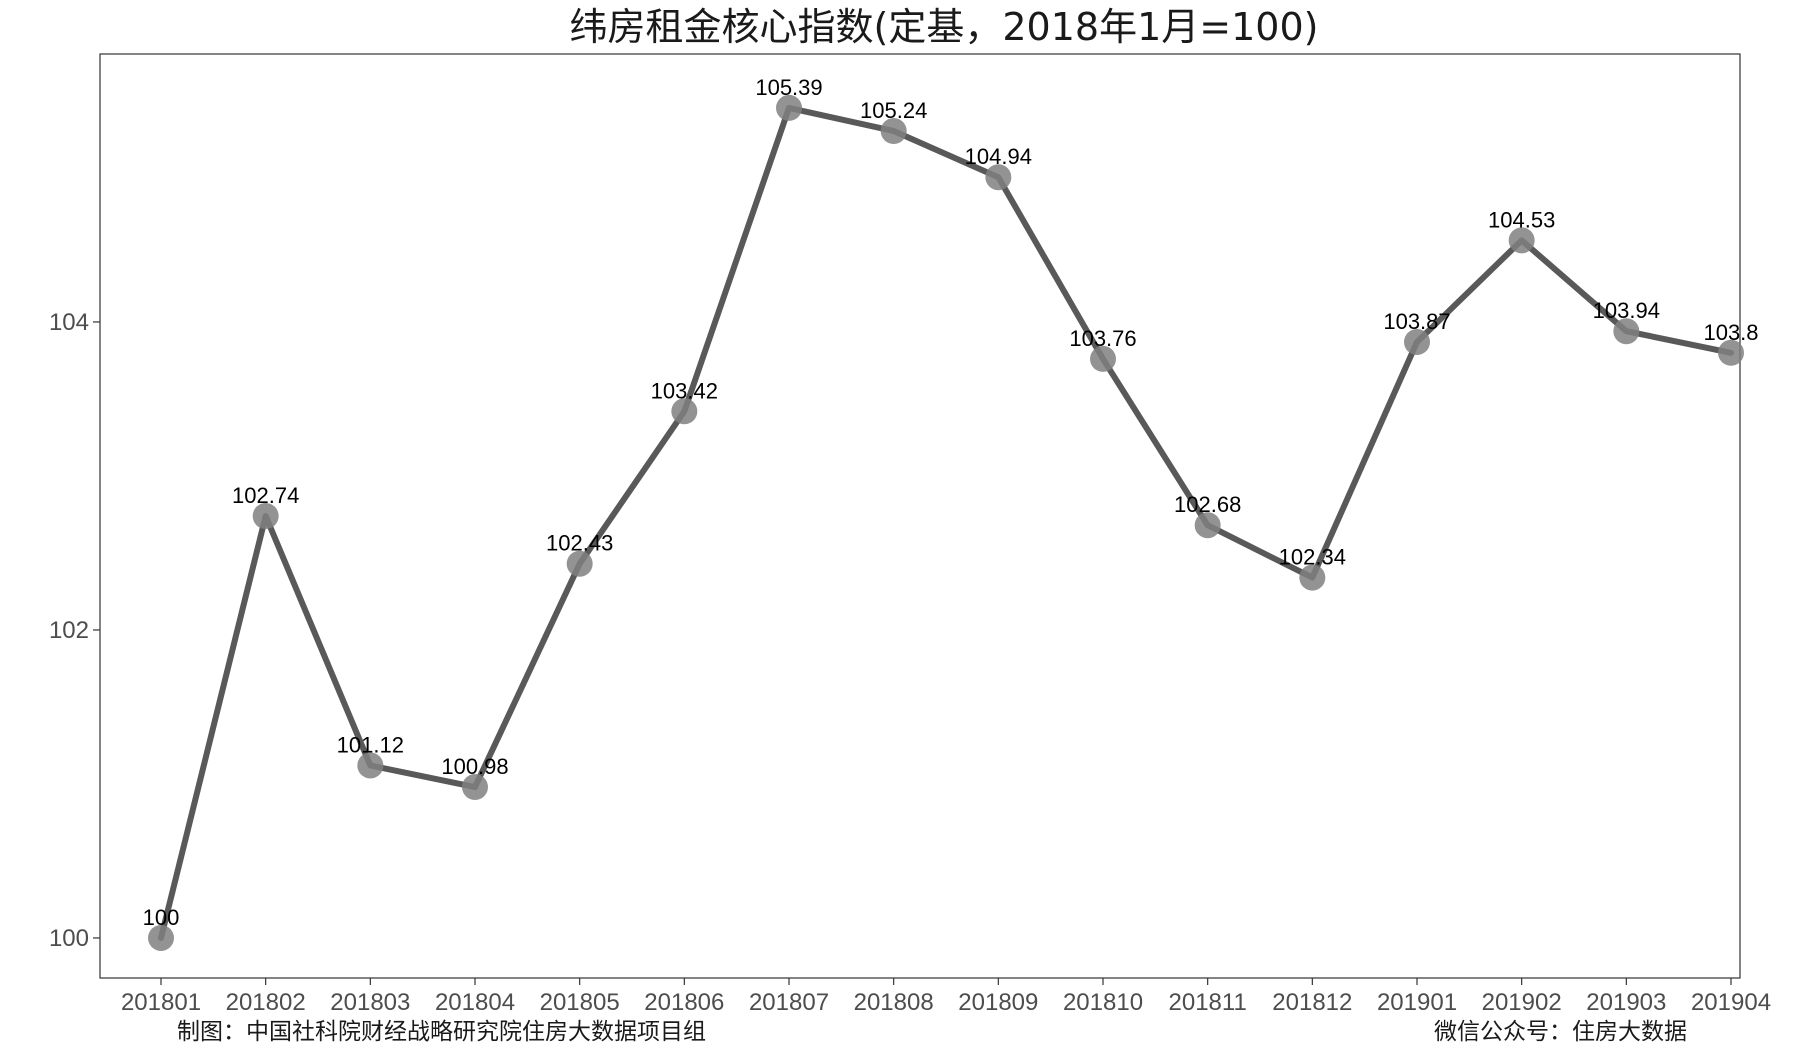 Image resolution: width=1800 pixels, height=1050 pixels. What do you see at coordinates (1312, 1002) in the screenshot?
I see `x-tick-label: 201812` at bounding box center [1312, 1002].